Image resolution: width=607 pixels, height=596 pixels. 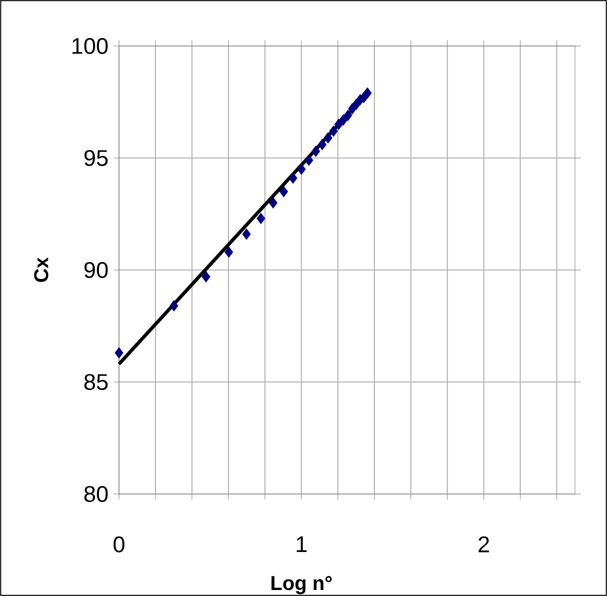 I want to click on y-axis-title: Cx, so click(x=41, y=269).